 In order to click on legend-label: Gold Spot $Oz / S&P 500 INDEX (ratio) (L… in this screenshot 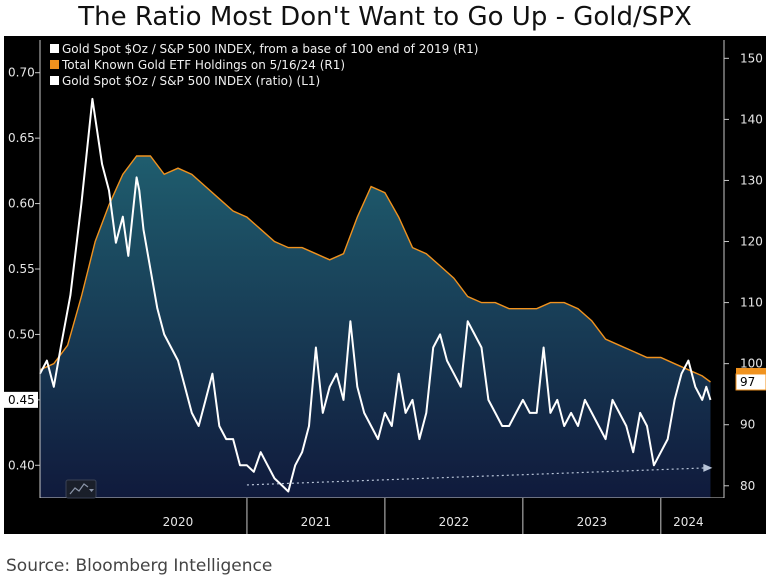, I will do `click(191, 81)`.